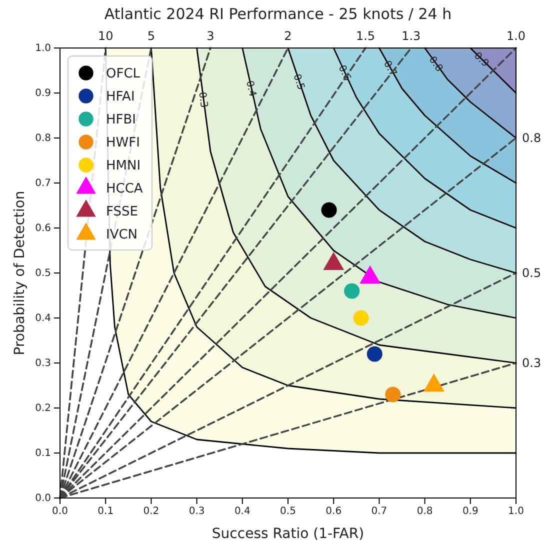  I want to click on series-label: 1.0, so click(516, 36).